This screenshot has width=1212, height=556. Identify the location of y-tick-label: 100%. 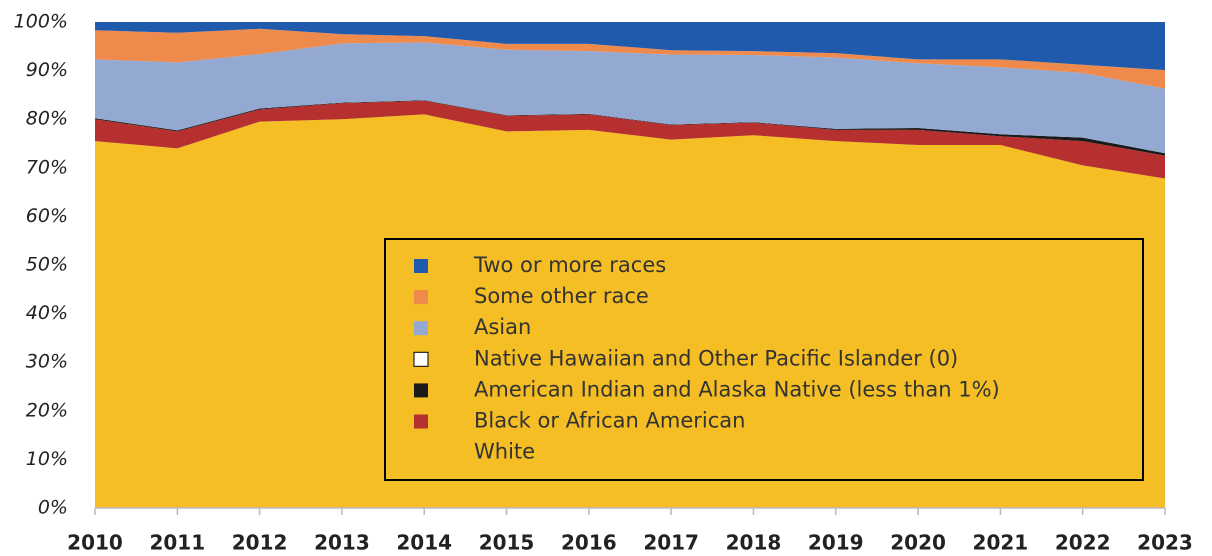
(41, 22).